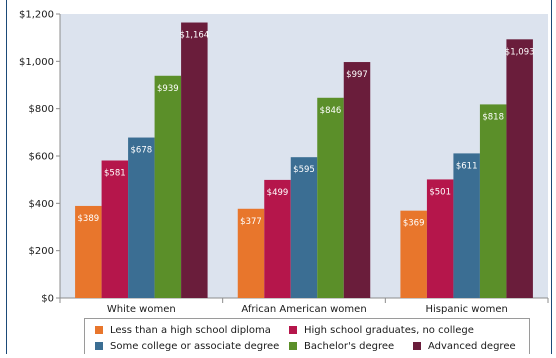 The image size is (556, 358). Describe the element at coordinates (389, 330) in the screenshot. I see `legend-label: High school graduates, no college` at that location.